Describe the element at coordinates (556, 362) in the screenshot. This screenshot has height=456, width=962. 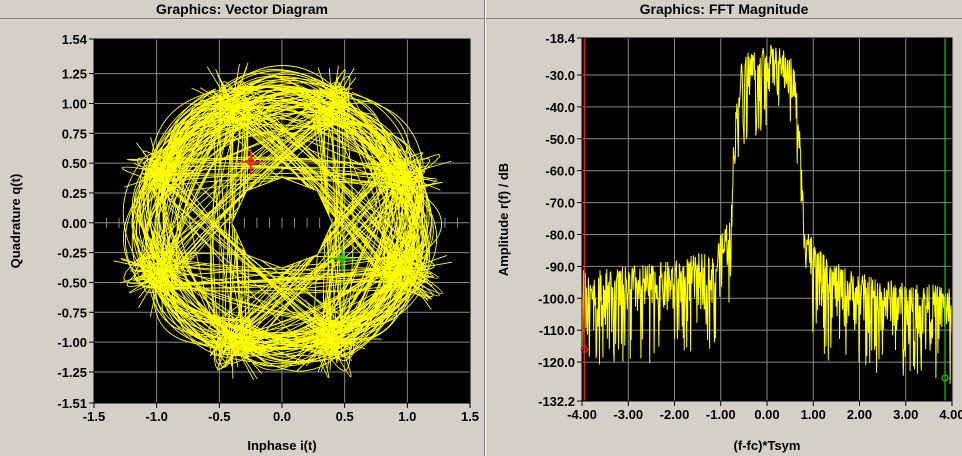
I see `y-tick-label: -120.0` at that location.